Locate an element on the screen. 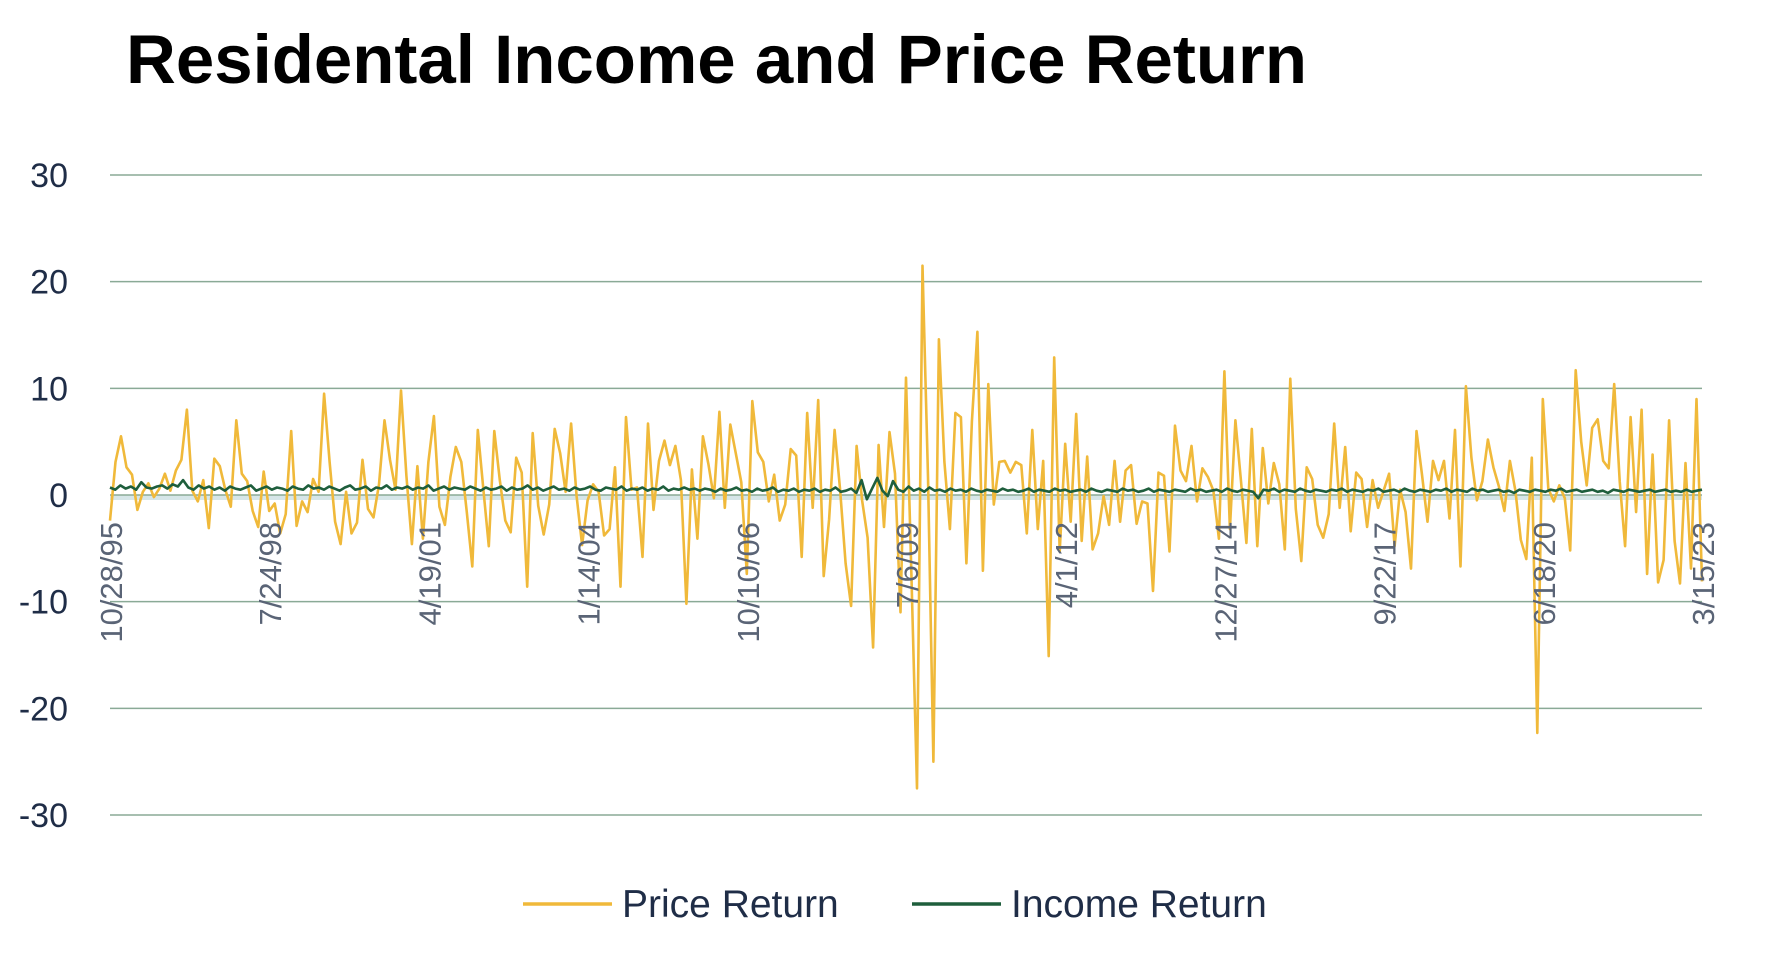 Image resolution: width=1769 pixels, height=962 pixels. x-tick-label: 4/19/01 is located at coordinates (429, 573).